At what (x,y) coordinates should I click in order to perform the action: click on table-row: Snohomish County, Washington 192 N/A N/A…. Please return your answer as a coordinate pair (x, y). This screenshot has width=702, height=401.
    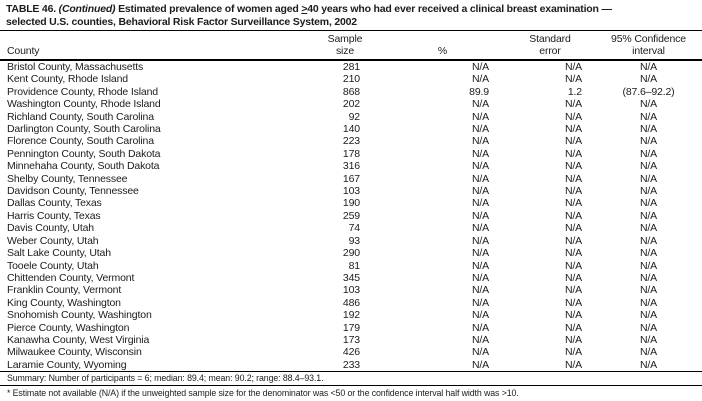
    Looking at the image, I should click on (351, 315).